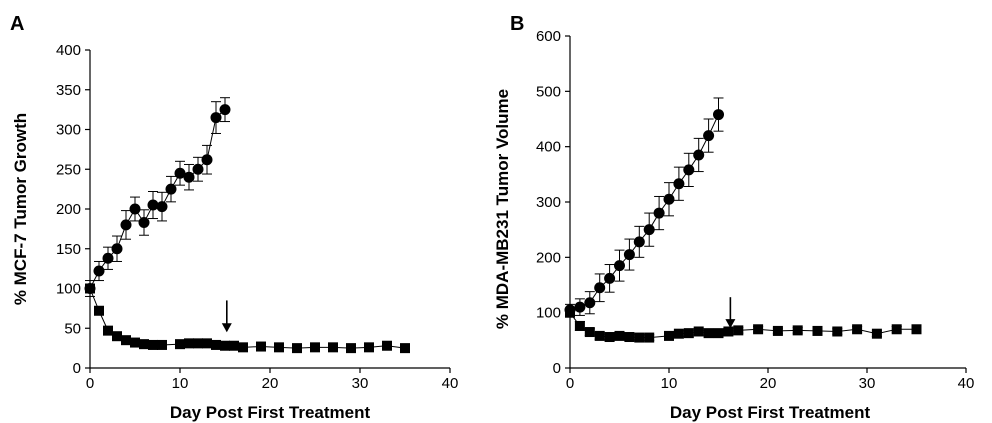 The width and height of the screenshot is (992, 423). I want to click on panel-a-arrow-head, so click(226, 328).